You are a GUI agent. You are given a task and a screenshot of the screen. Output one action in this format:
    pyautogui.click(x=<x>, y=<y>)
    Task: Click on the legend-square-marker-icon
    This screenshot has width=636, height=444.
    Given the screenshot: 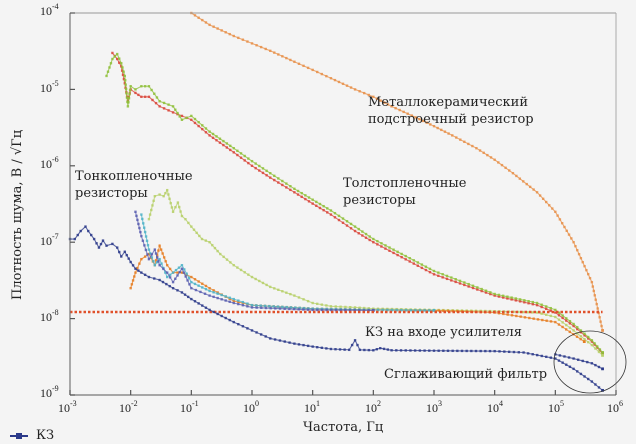 What is the action you would take?
    pyautogui.click(x=19, y=435)
    